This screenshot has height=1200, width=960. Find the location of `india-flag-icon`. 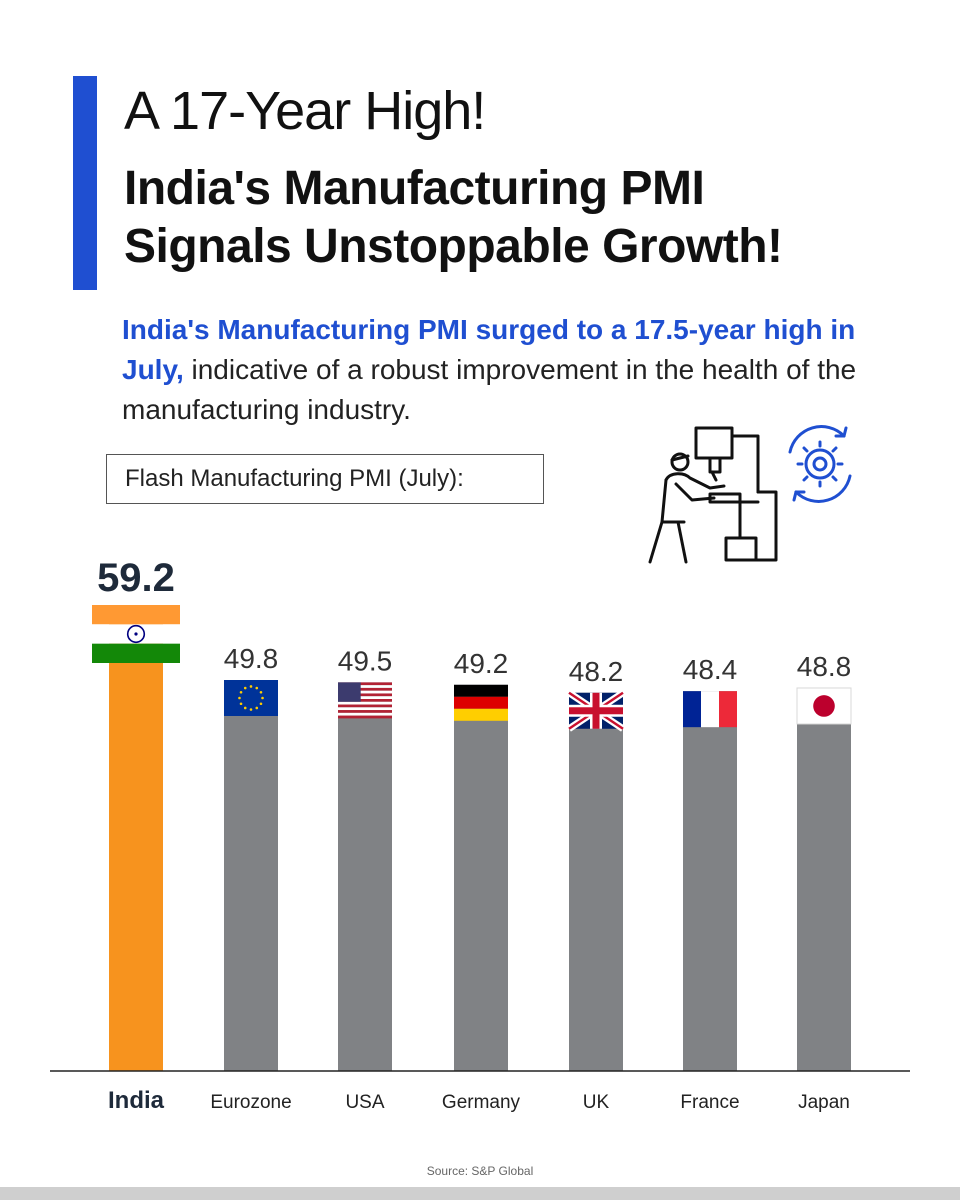

india-flag-icon is located at coordinates (136, 634).